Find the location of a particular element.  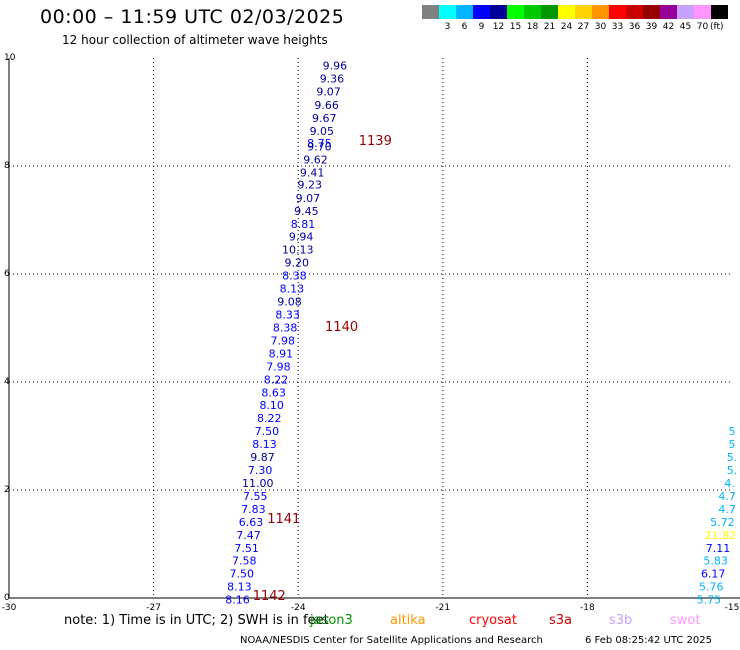

color-scale-label: 18 is located at coordinates (532, 27).